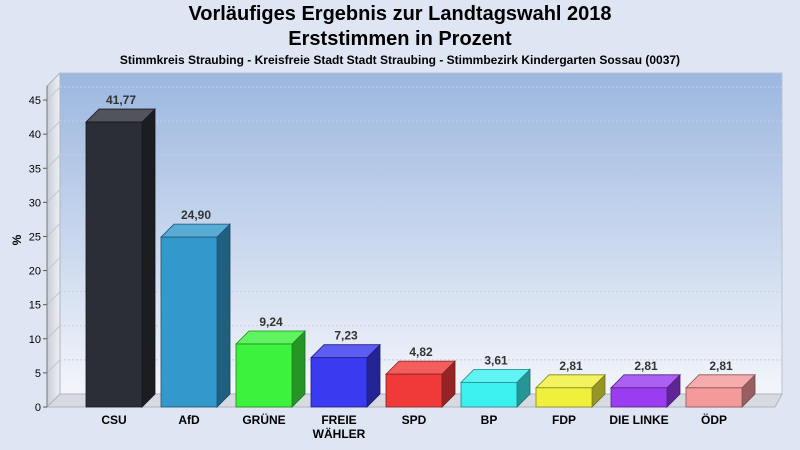  Describe the element at coordinates (414, 420) in the screenshot. I see `category-label-4: SPD` at that location.